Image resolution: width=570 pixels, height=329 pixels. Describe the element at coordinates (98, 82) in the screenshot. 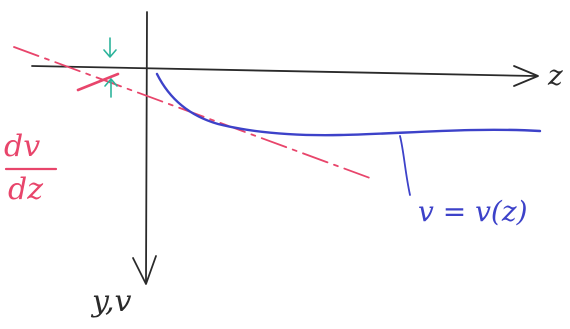

I see `slope-tick` at that location.